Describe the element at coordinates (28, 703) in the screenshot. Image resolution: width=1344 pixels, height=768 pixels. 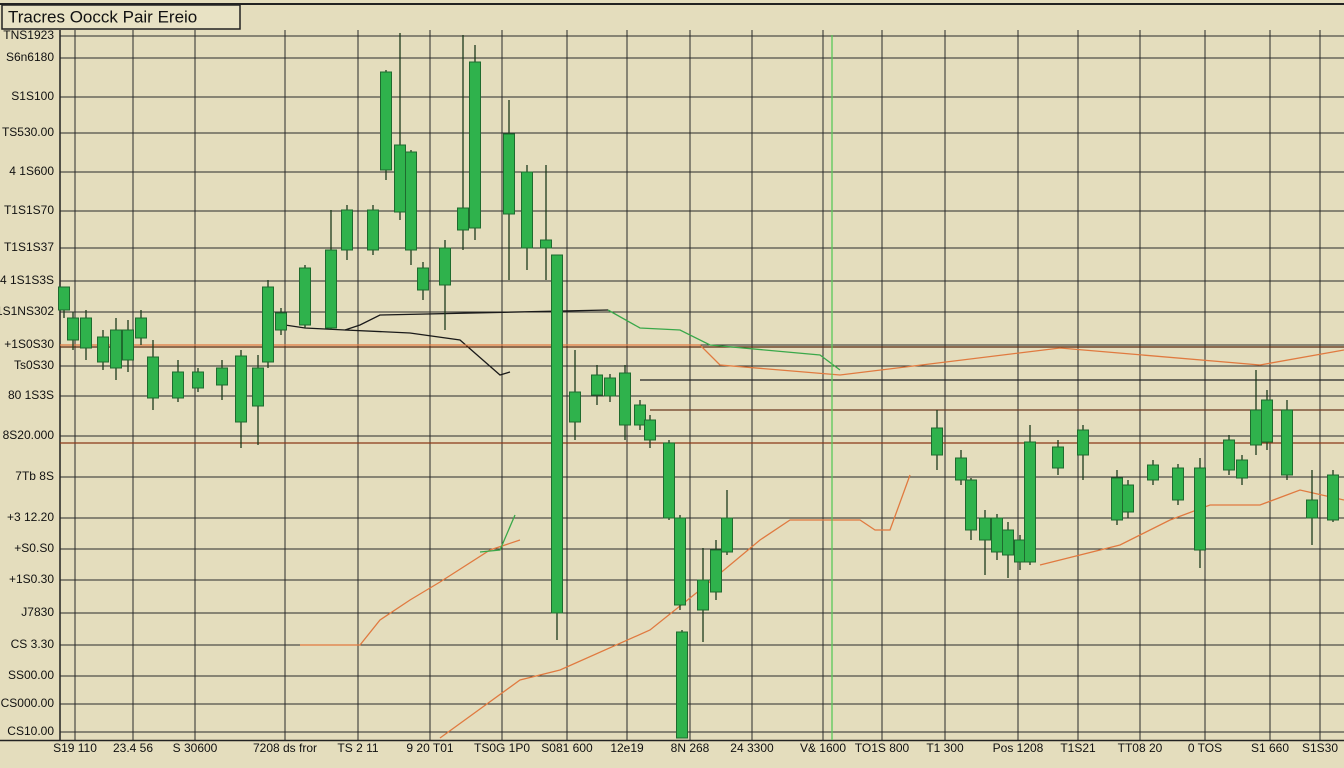
I see `y-tick-label: CS000.00` at that location.